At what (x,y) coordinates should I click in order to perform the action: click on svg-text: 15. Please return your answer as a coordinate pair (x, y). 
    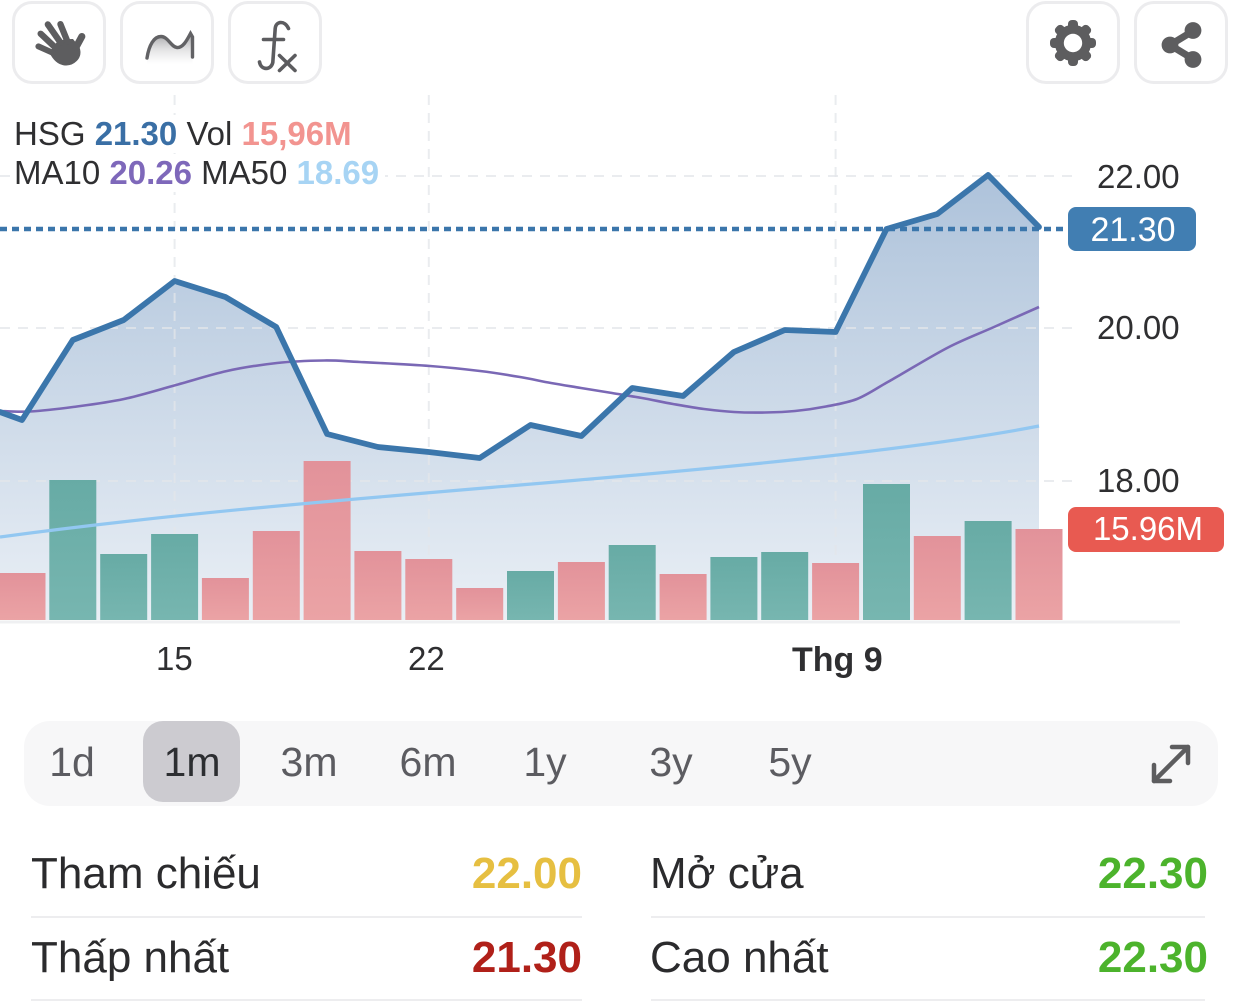
    Looking at the image, I should click on (174, 658).